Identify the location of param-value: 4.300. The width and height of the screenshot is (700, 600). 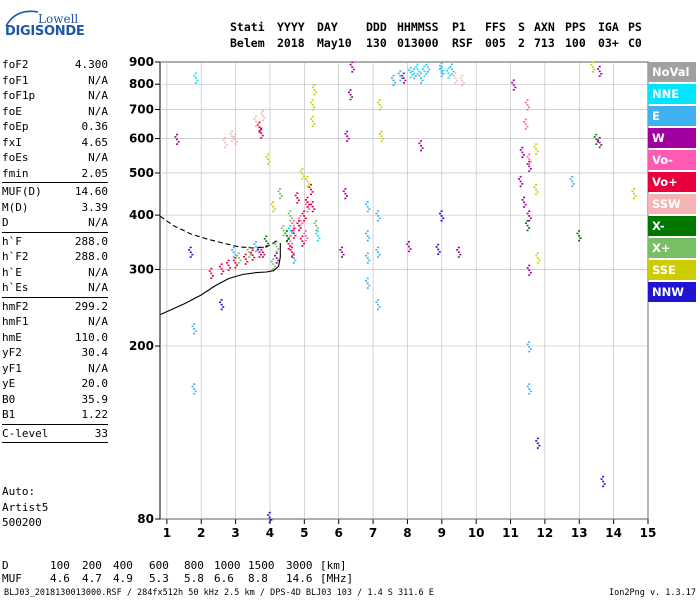
(91, 64).